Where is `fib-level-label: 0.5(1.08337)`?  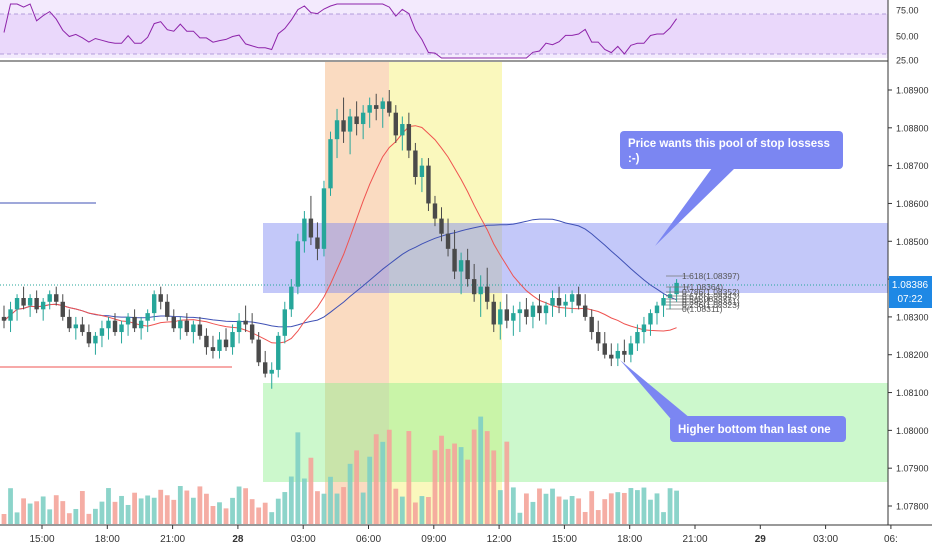 fib-level-label: 0.5(1.08337) is located at coordinates (706, 299).